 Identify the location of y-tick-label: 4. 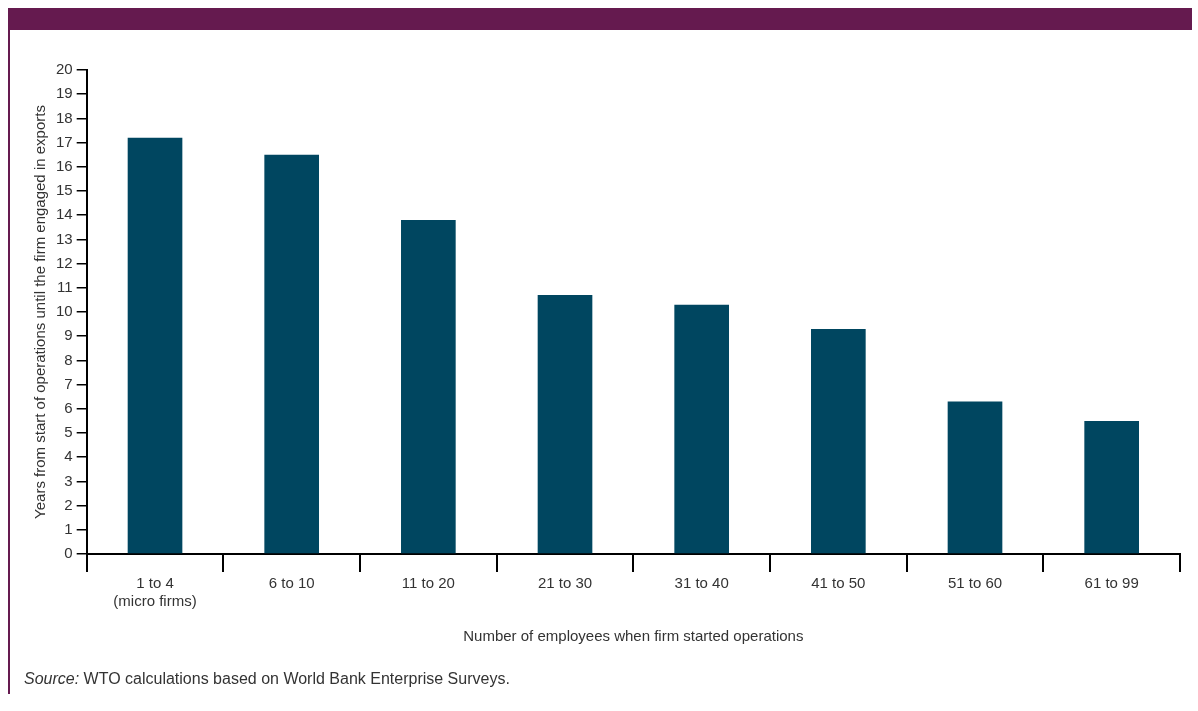
(68, 456).